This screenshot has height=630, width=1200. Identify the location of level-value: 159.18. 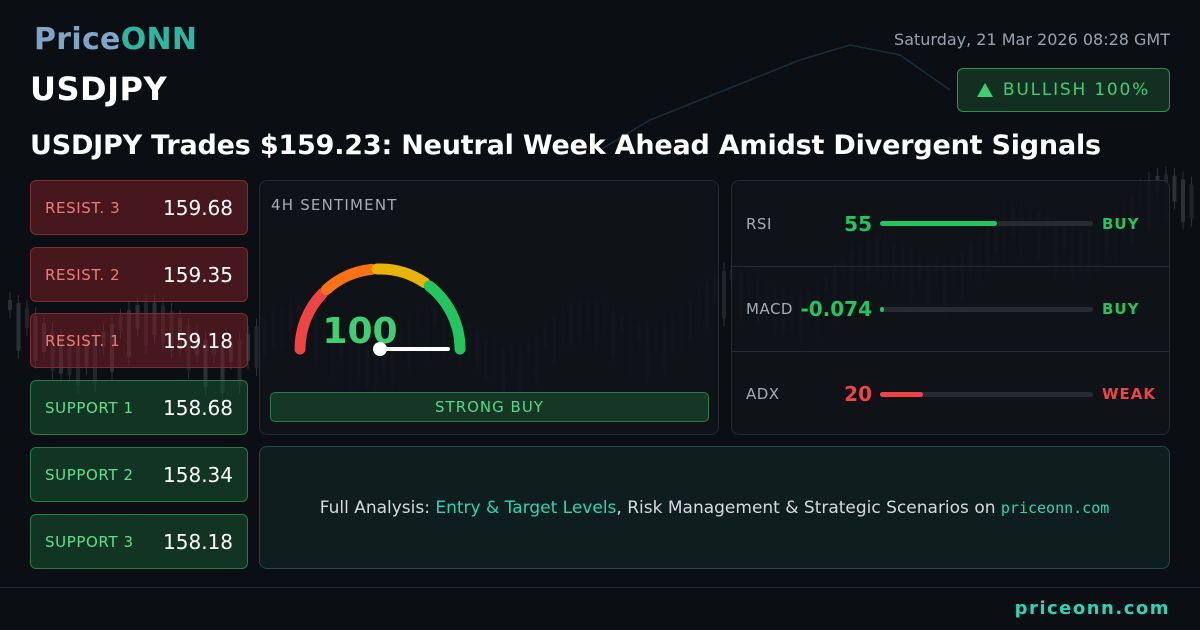
(198, 340).